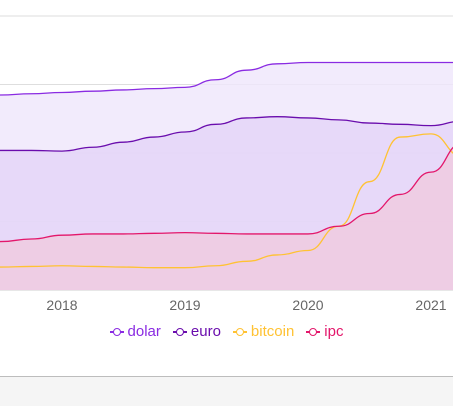 The width and height of the screenshot is (453, 406). What do you see at coordinates (144, 331) in the screenshot?
I see `legend-label-dolar: dolar` at bounding box center [144, 331].